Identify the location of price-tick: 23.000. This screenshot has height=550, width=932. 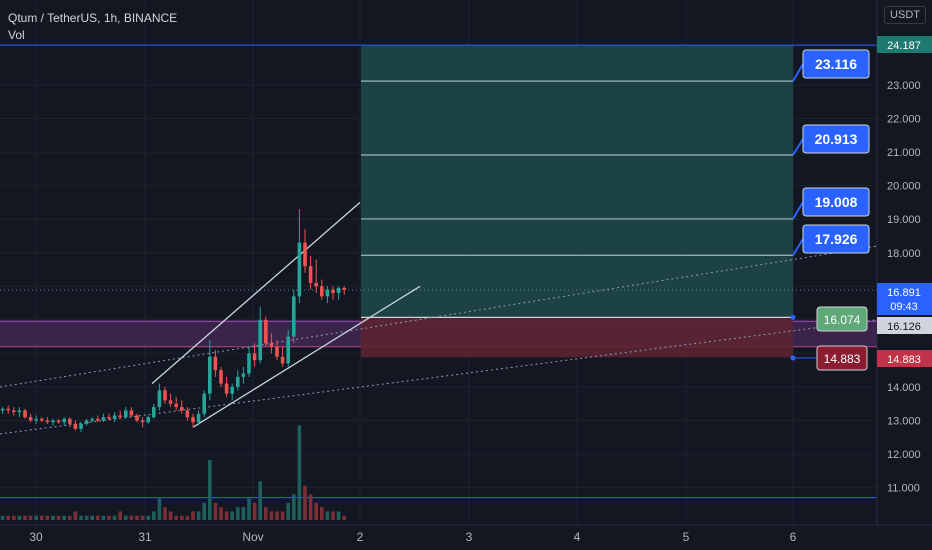
(904, 86).